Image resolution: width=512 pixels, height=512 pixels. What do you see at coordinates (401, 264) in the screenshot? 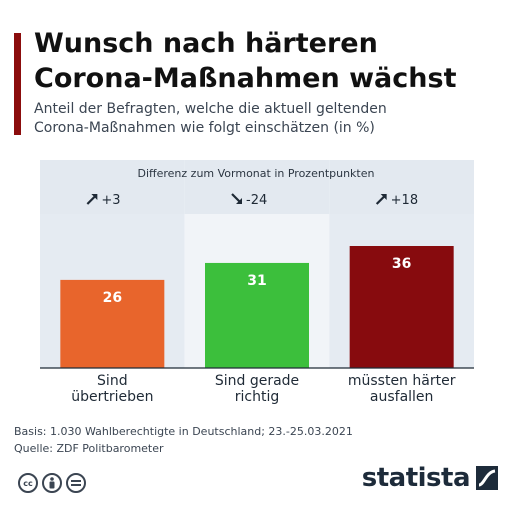
I see `bar-value-label: 36` at bounding box center [401, 264].